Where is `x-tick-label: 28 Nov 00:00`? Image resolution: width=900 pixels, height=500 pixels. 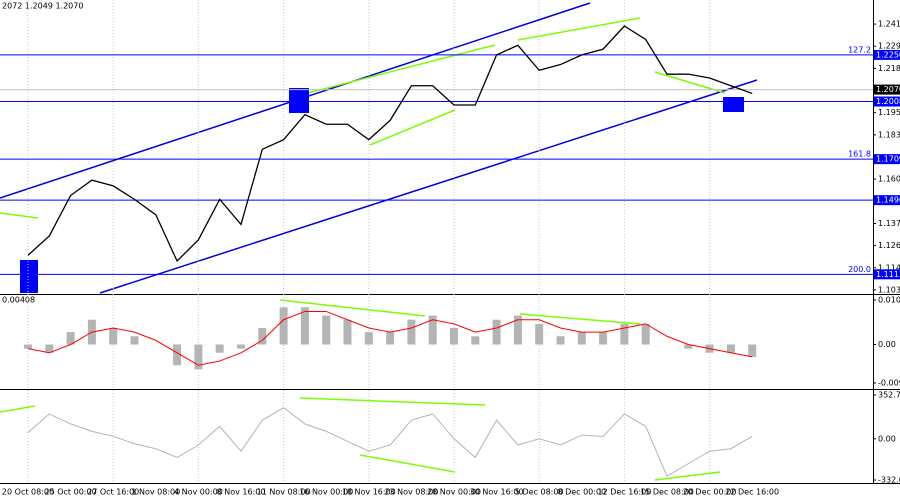
x-tick-label: 28 Nov 00:00 is located at coordinates (454, 492).